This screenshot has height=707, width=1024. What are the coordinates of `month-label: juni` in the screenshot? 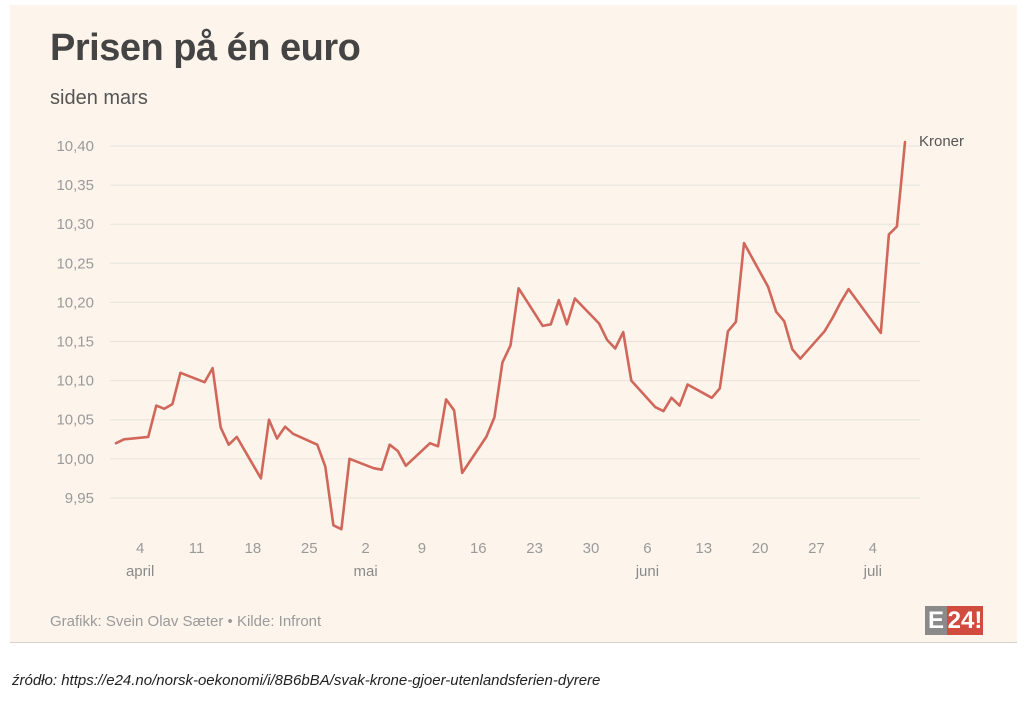 It's located at (647, 571).